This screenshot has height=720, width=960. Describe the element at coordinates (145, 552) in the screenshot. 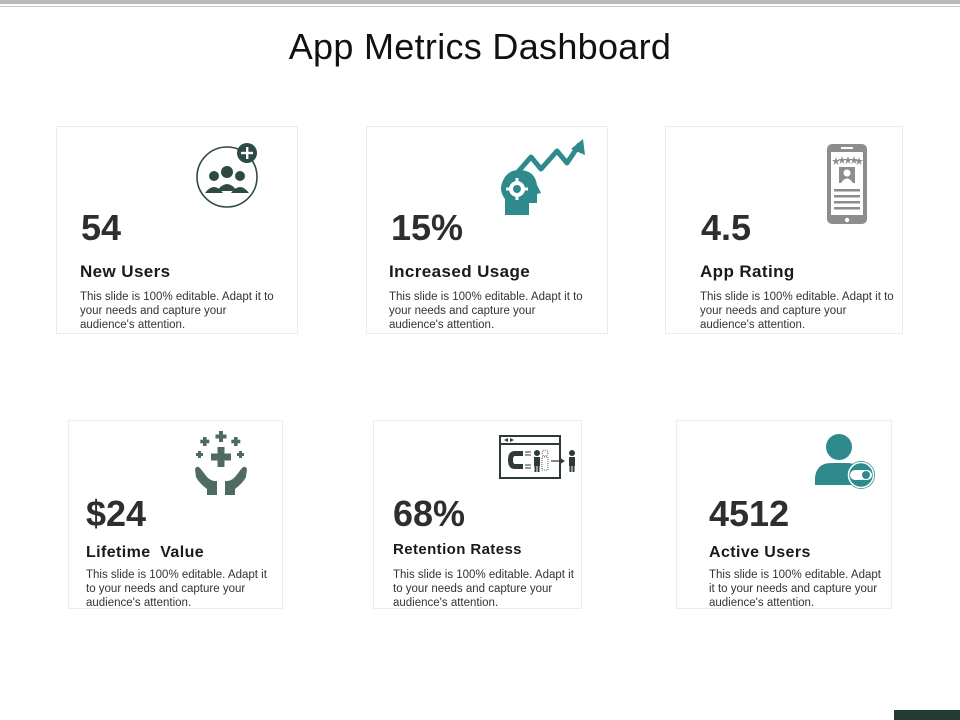

I see `metric-label: Lifetime Value` at that location.